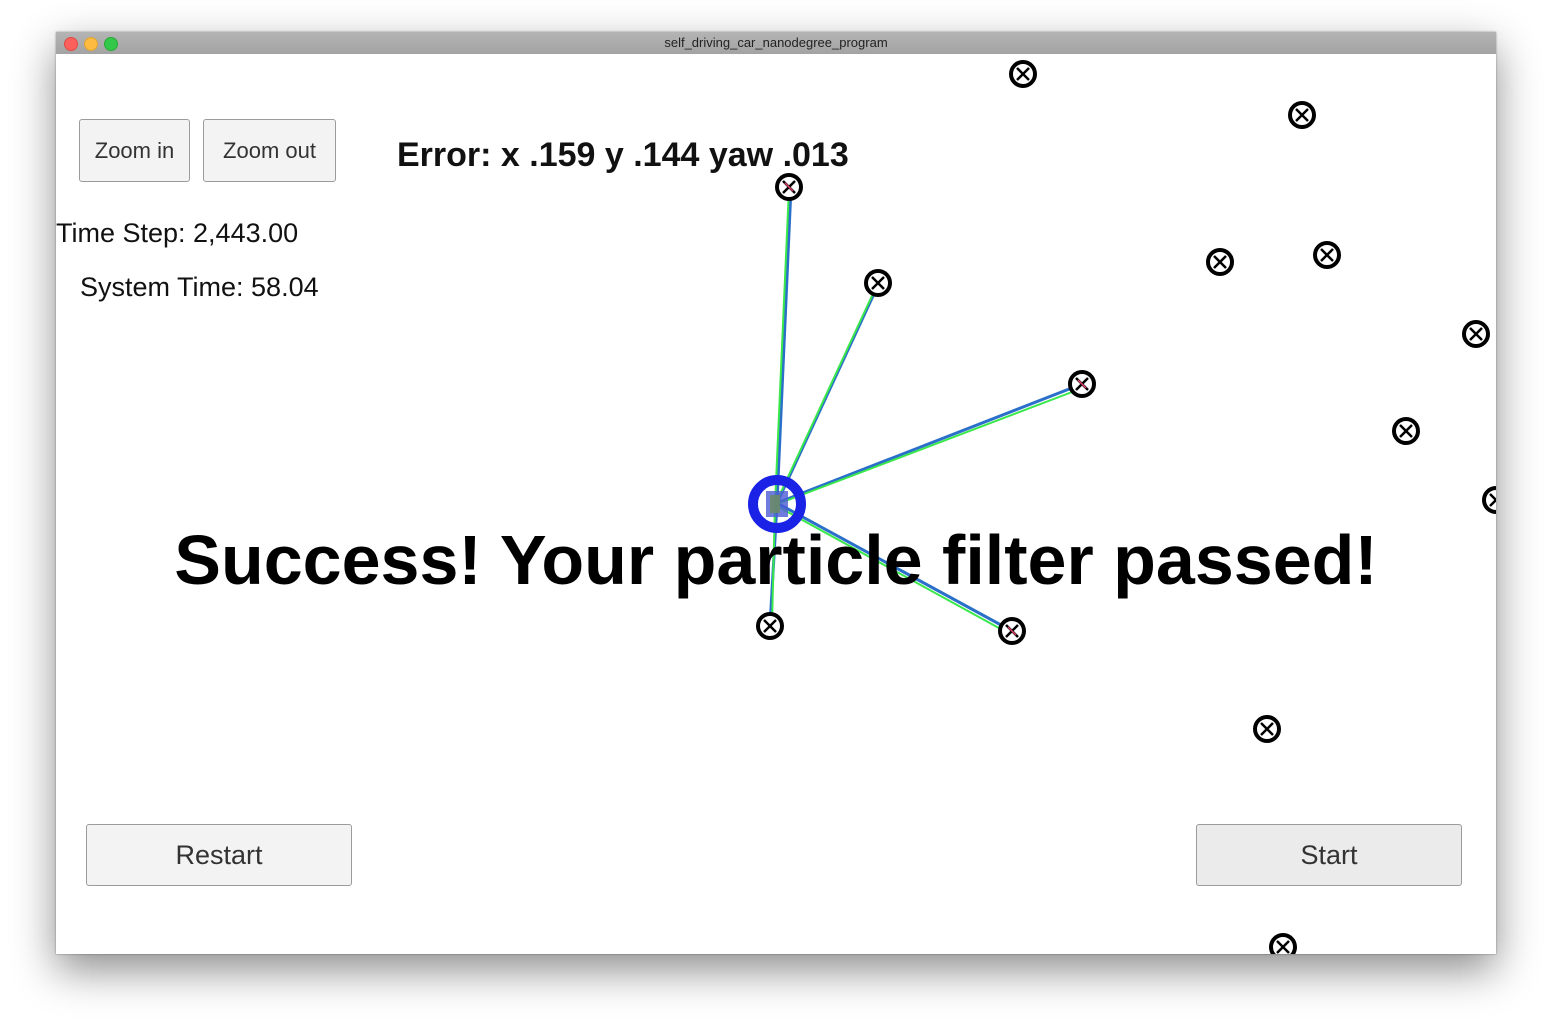 The image size is (1552, 1034). I want to click on title-bar: self_driving_car_nanodegree_program, so click(776, 43).